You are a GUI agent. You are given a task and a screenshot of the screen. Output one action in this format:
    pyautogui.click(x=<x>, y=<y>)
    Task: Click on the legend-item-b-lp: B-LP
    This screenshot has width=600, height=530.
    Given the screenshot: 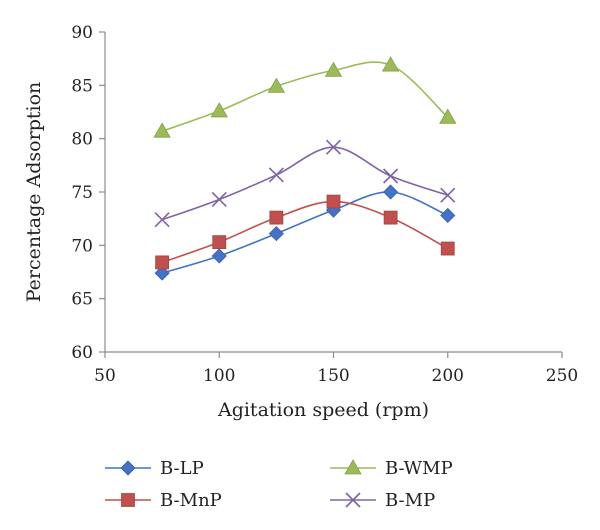 What is the action you would take?
    pyautogui.click(x=154, y=468)
    